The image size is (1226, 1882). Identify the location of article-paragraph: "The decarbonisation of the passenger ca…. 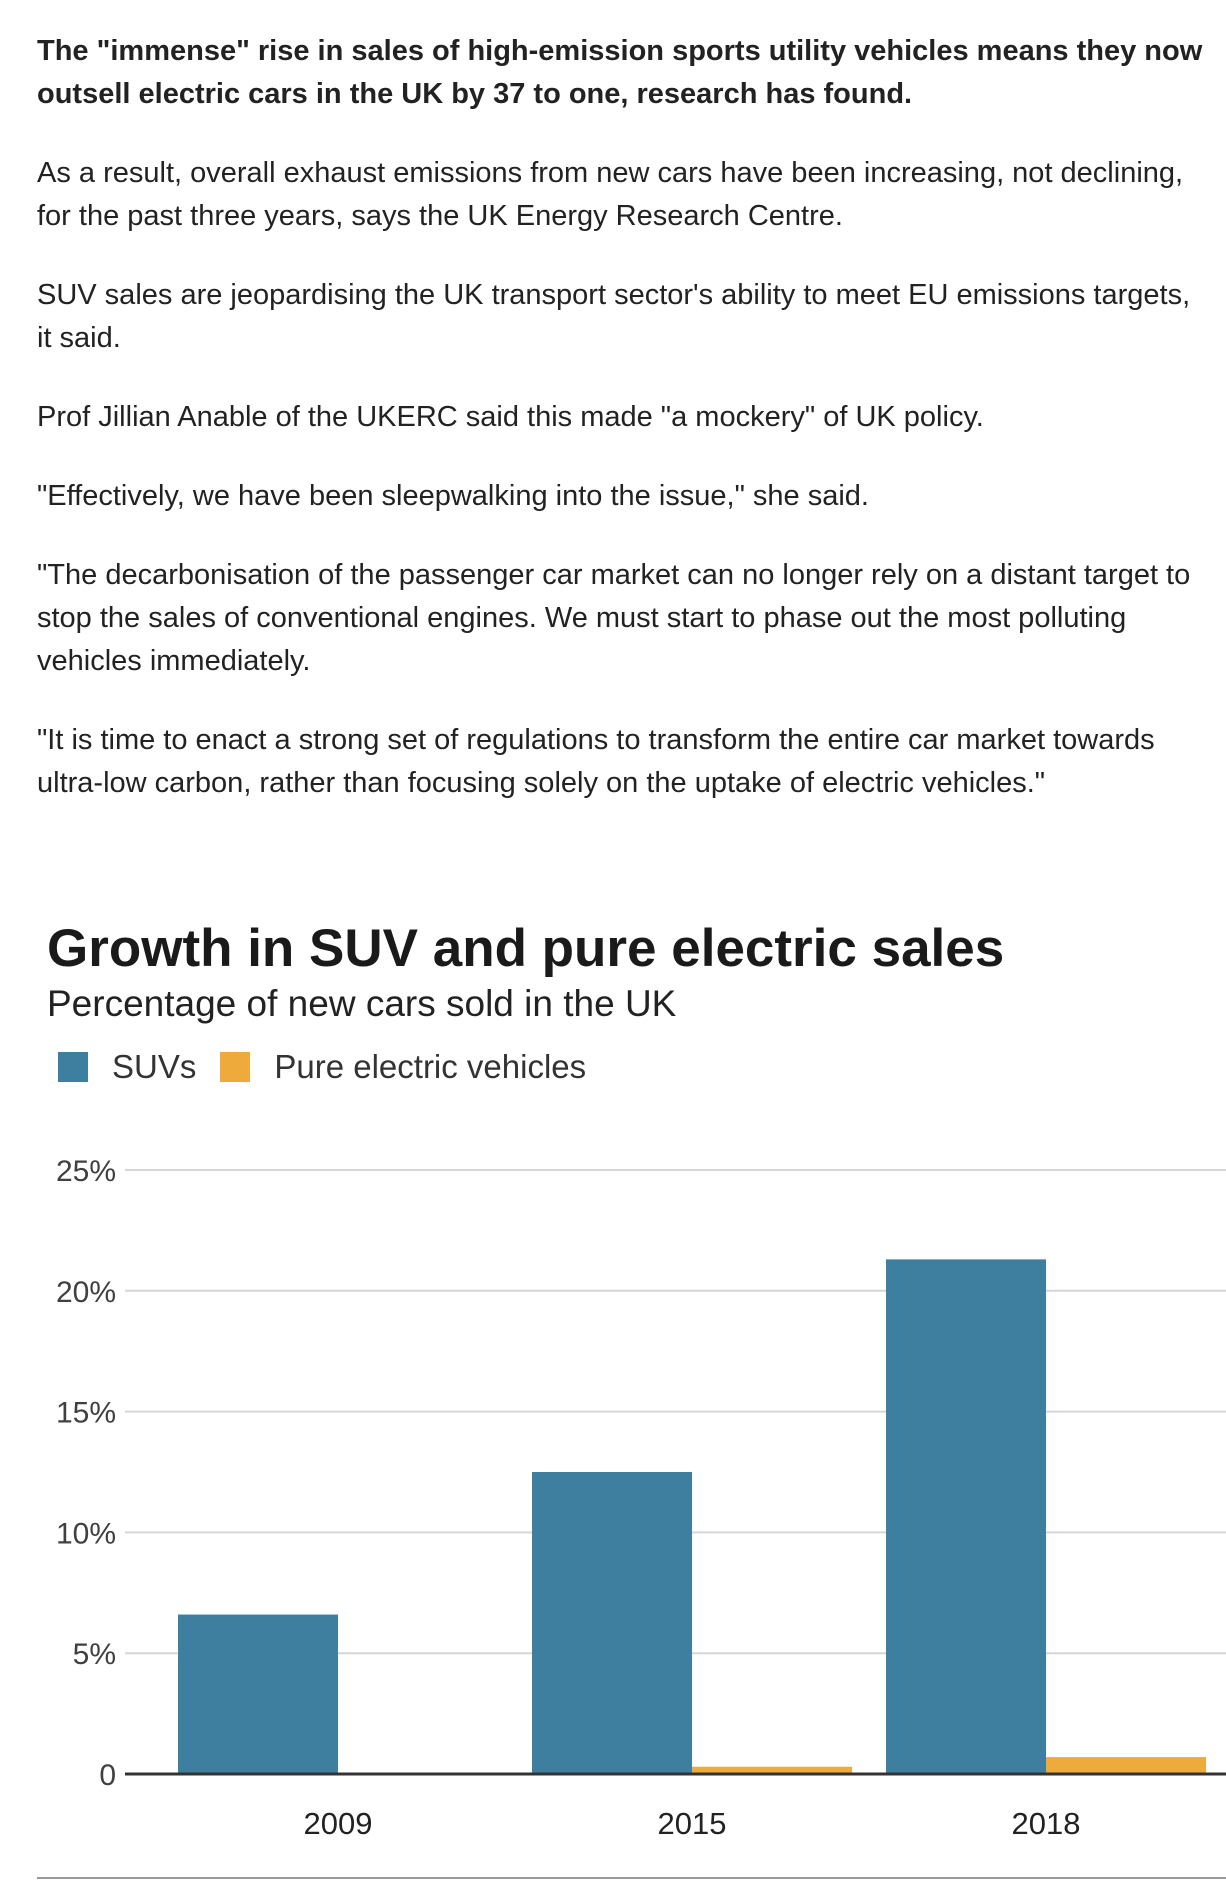
(614, 618).